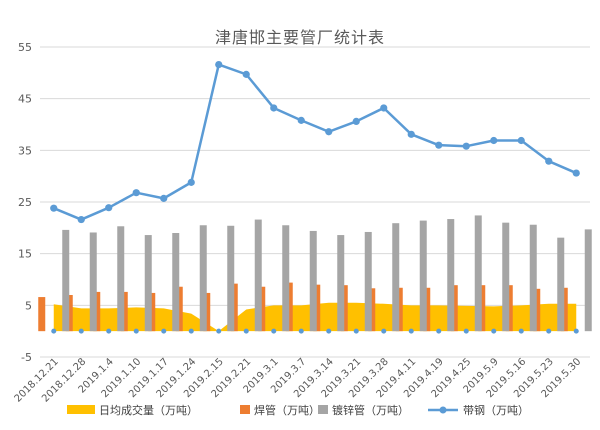 Image resolution: width=600 pixels, height=430 pixels. I want to click on y-tick-label-1: 5, so click(28, 305).